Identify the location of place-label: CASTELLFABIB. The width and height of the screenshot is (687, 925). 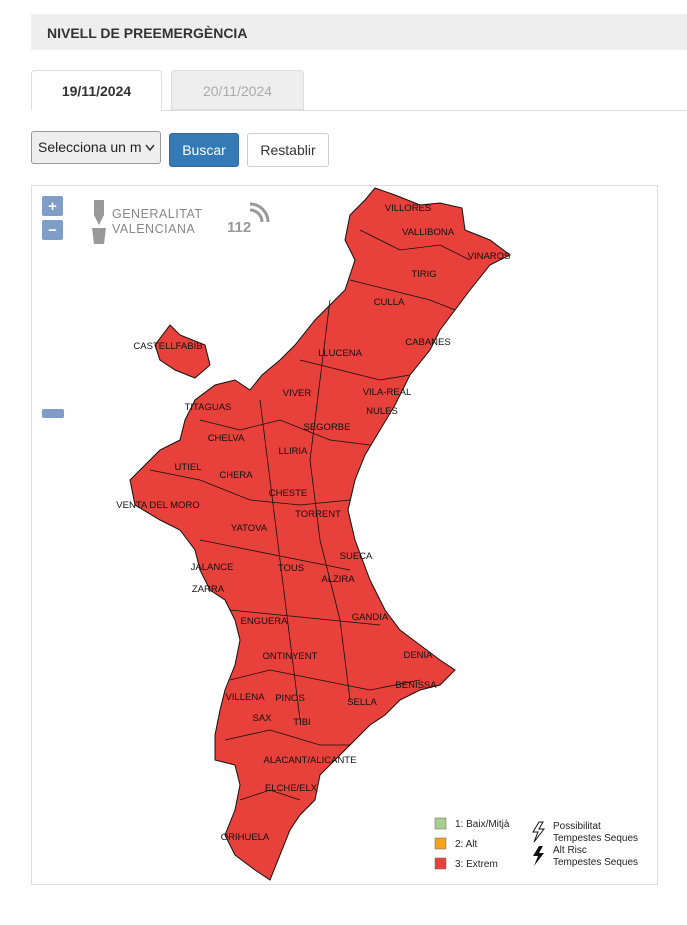
(167, 346).